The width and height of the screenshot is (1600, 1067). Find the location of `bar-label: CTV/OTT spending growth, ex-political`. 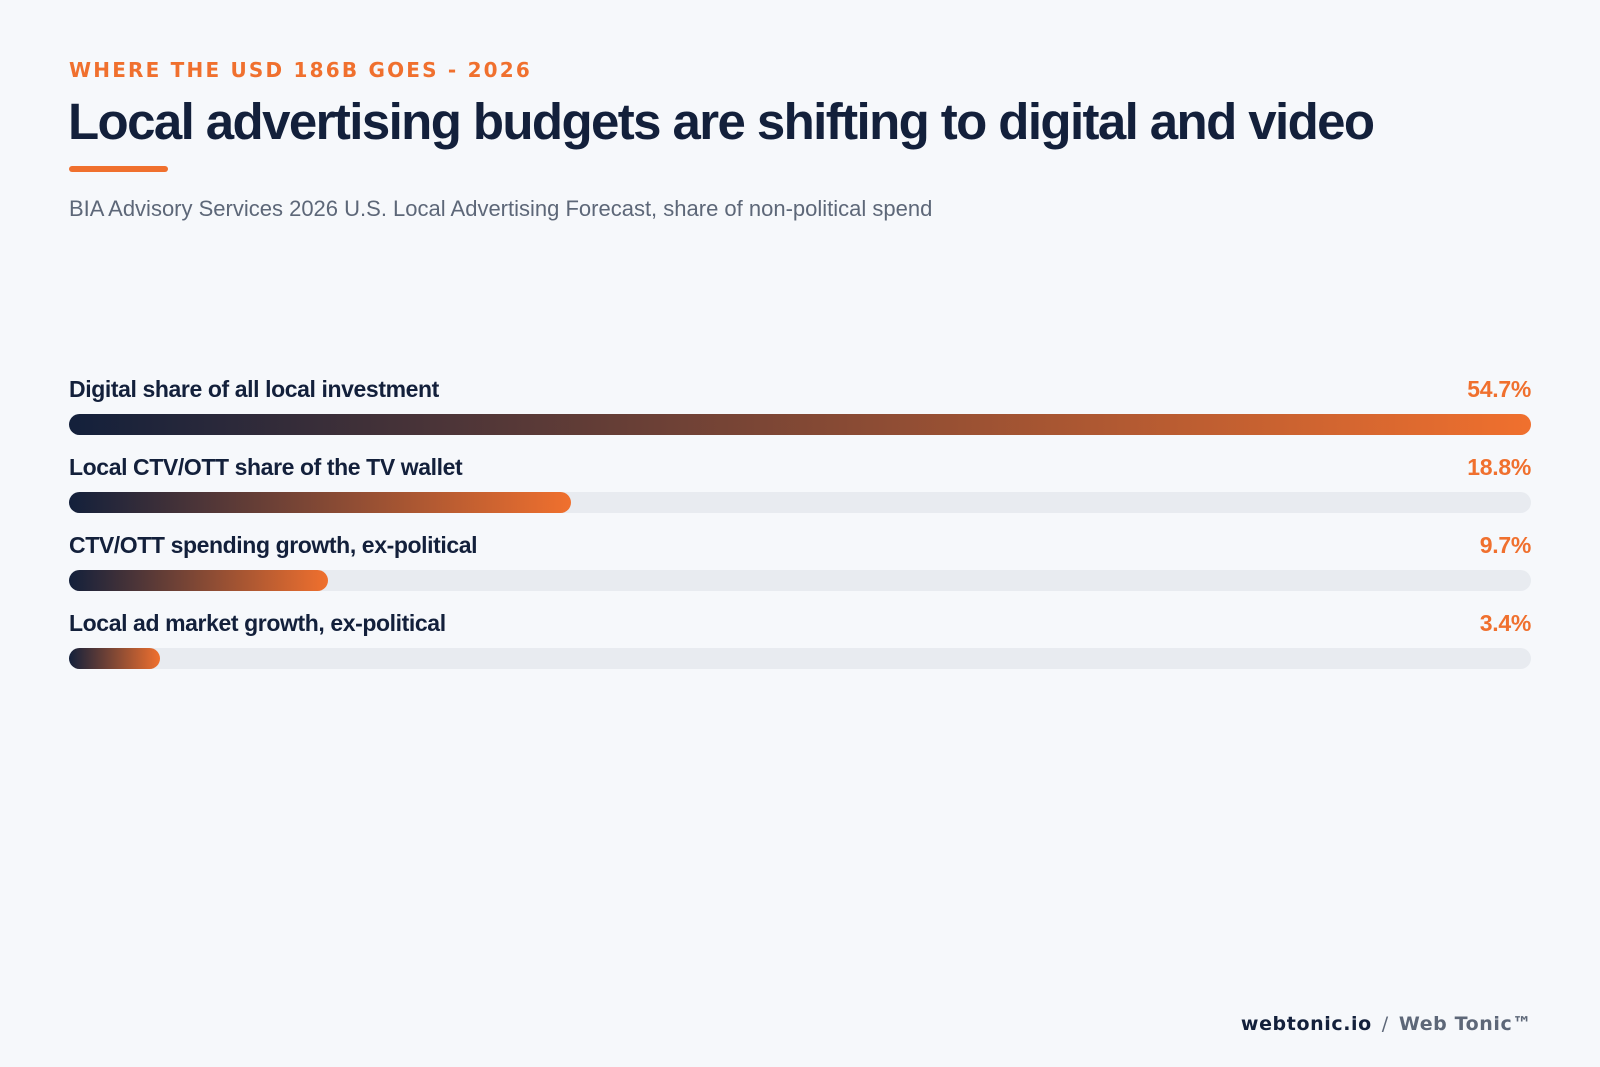

bar-label: CTV/OTT spending growth, ex-political is located at coordinates (273, 545).